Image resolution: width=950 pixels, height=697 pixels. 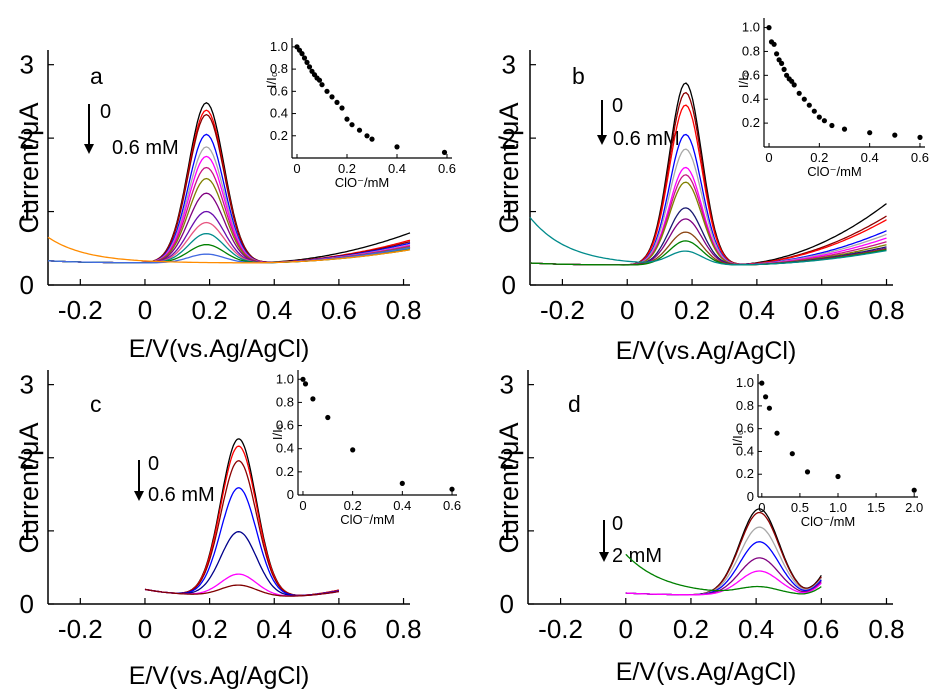 I want to click on x-tick-label: -0.2, so click(x=562, y=310).